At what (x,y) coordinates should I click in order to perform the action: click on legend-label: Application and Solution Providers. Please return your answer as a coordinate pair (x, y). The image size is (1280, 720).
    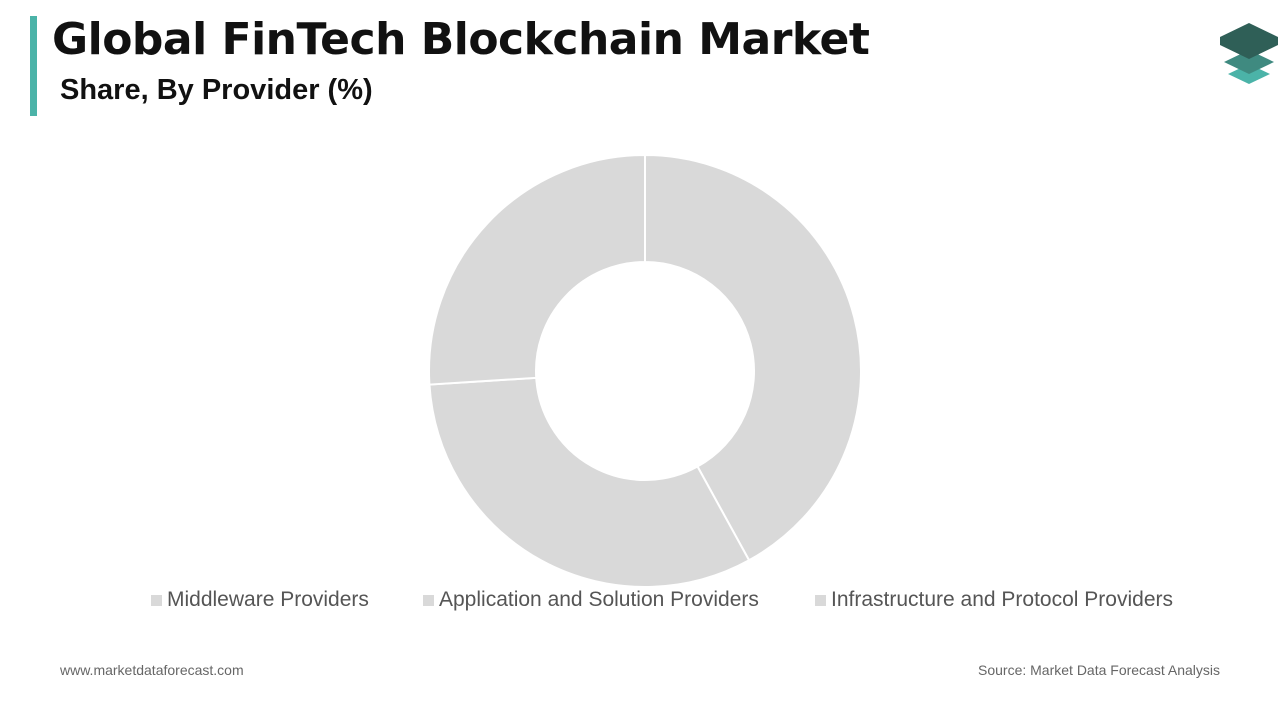
    Looking at the image, I should click on (599, 599).